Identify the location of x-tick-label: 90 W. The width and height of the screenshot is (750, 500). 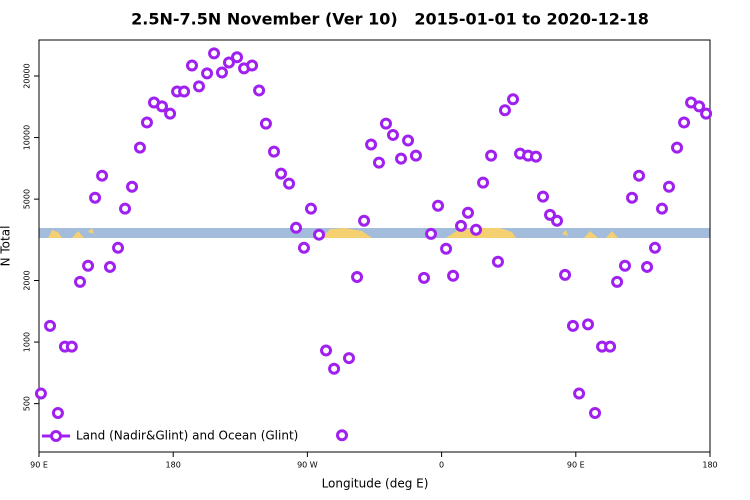
(307, 465).